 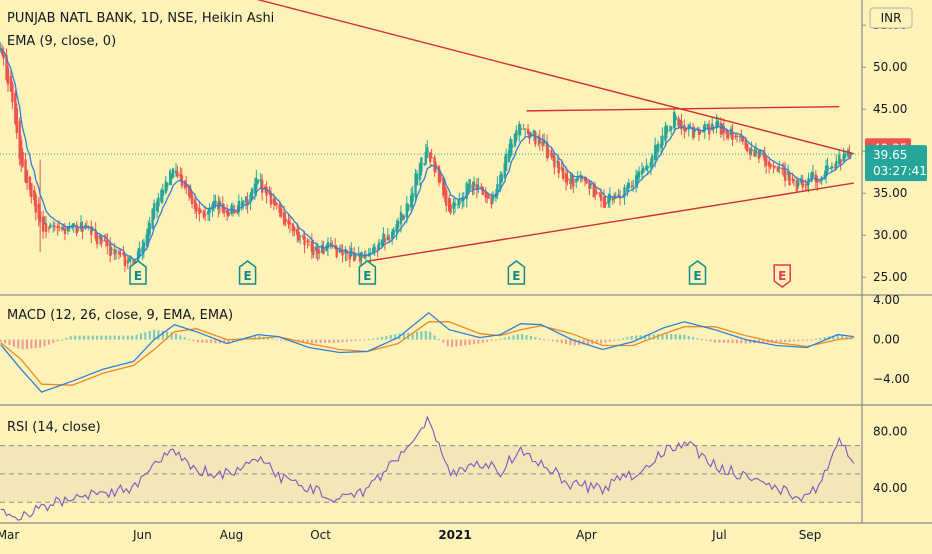 I want to click on symbol-title: PUNJAB NATL BANK, 1D, NSE, Heikin Ashi, so click(x=140, y=18).